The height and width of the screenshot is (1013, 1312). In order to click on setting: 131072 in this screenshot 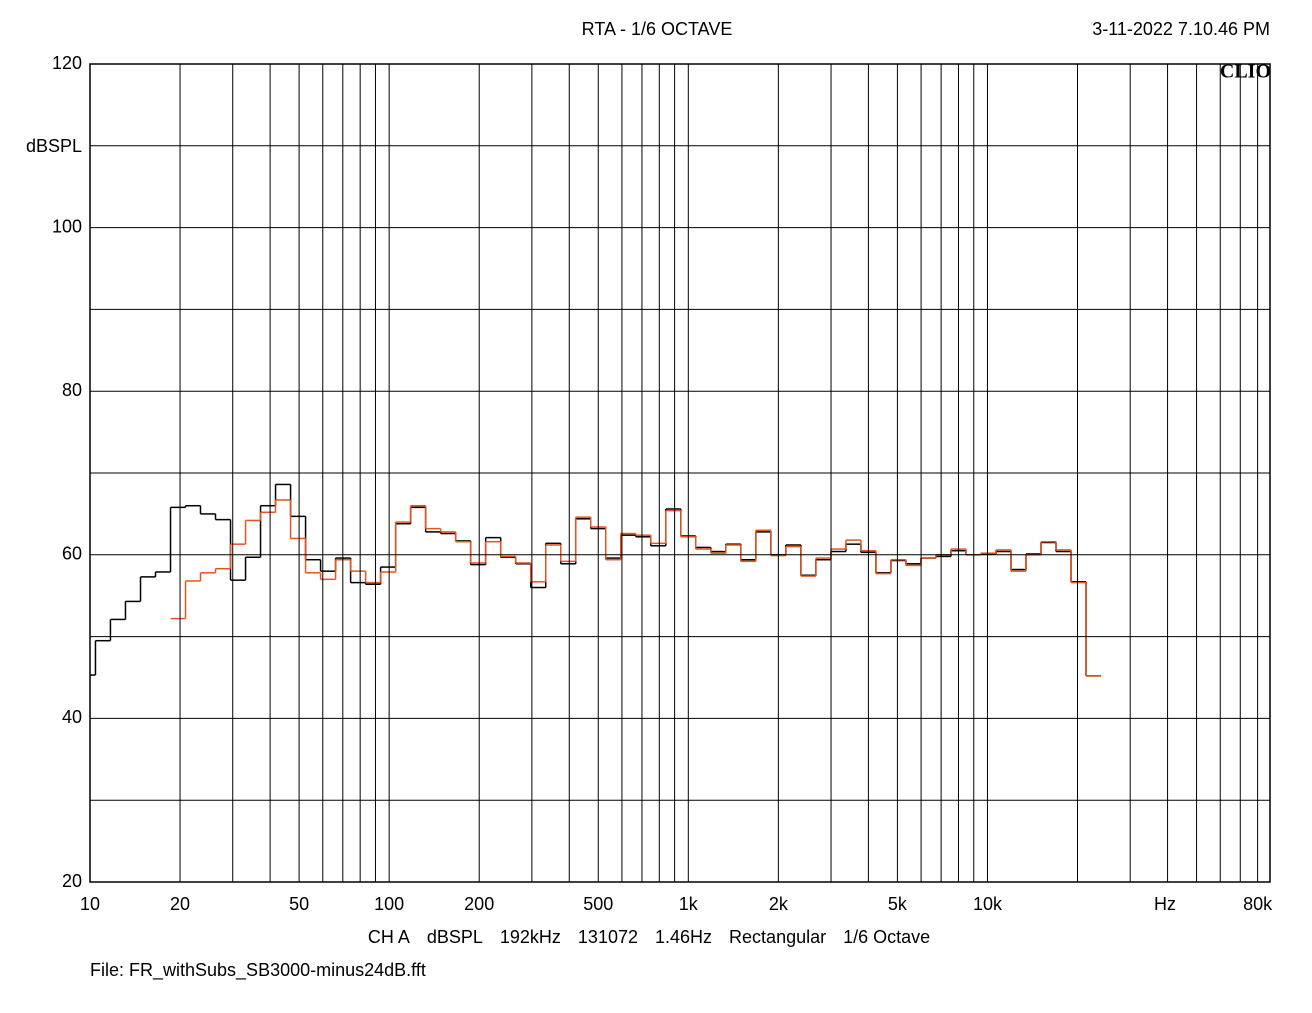, I will do `click(608, 937)`.